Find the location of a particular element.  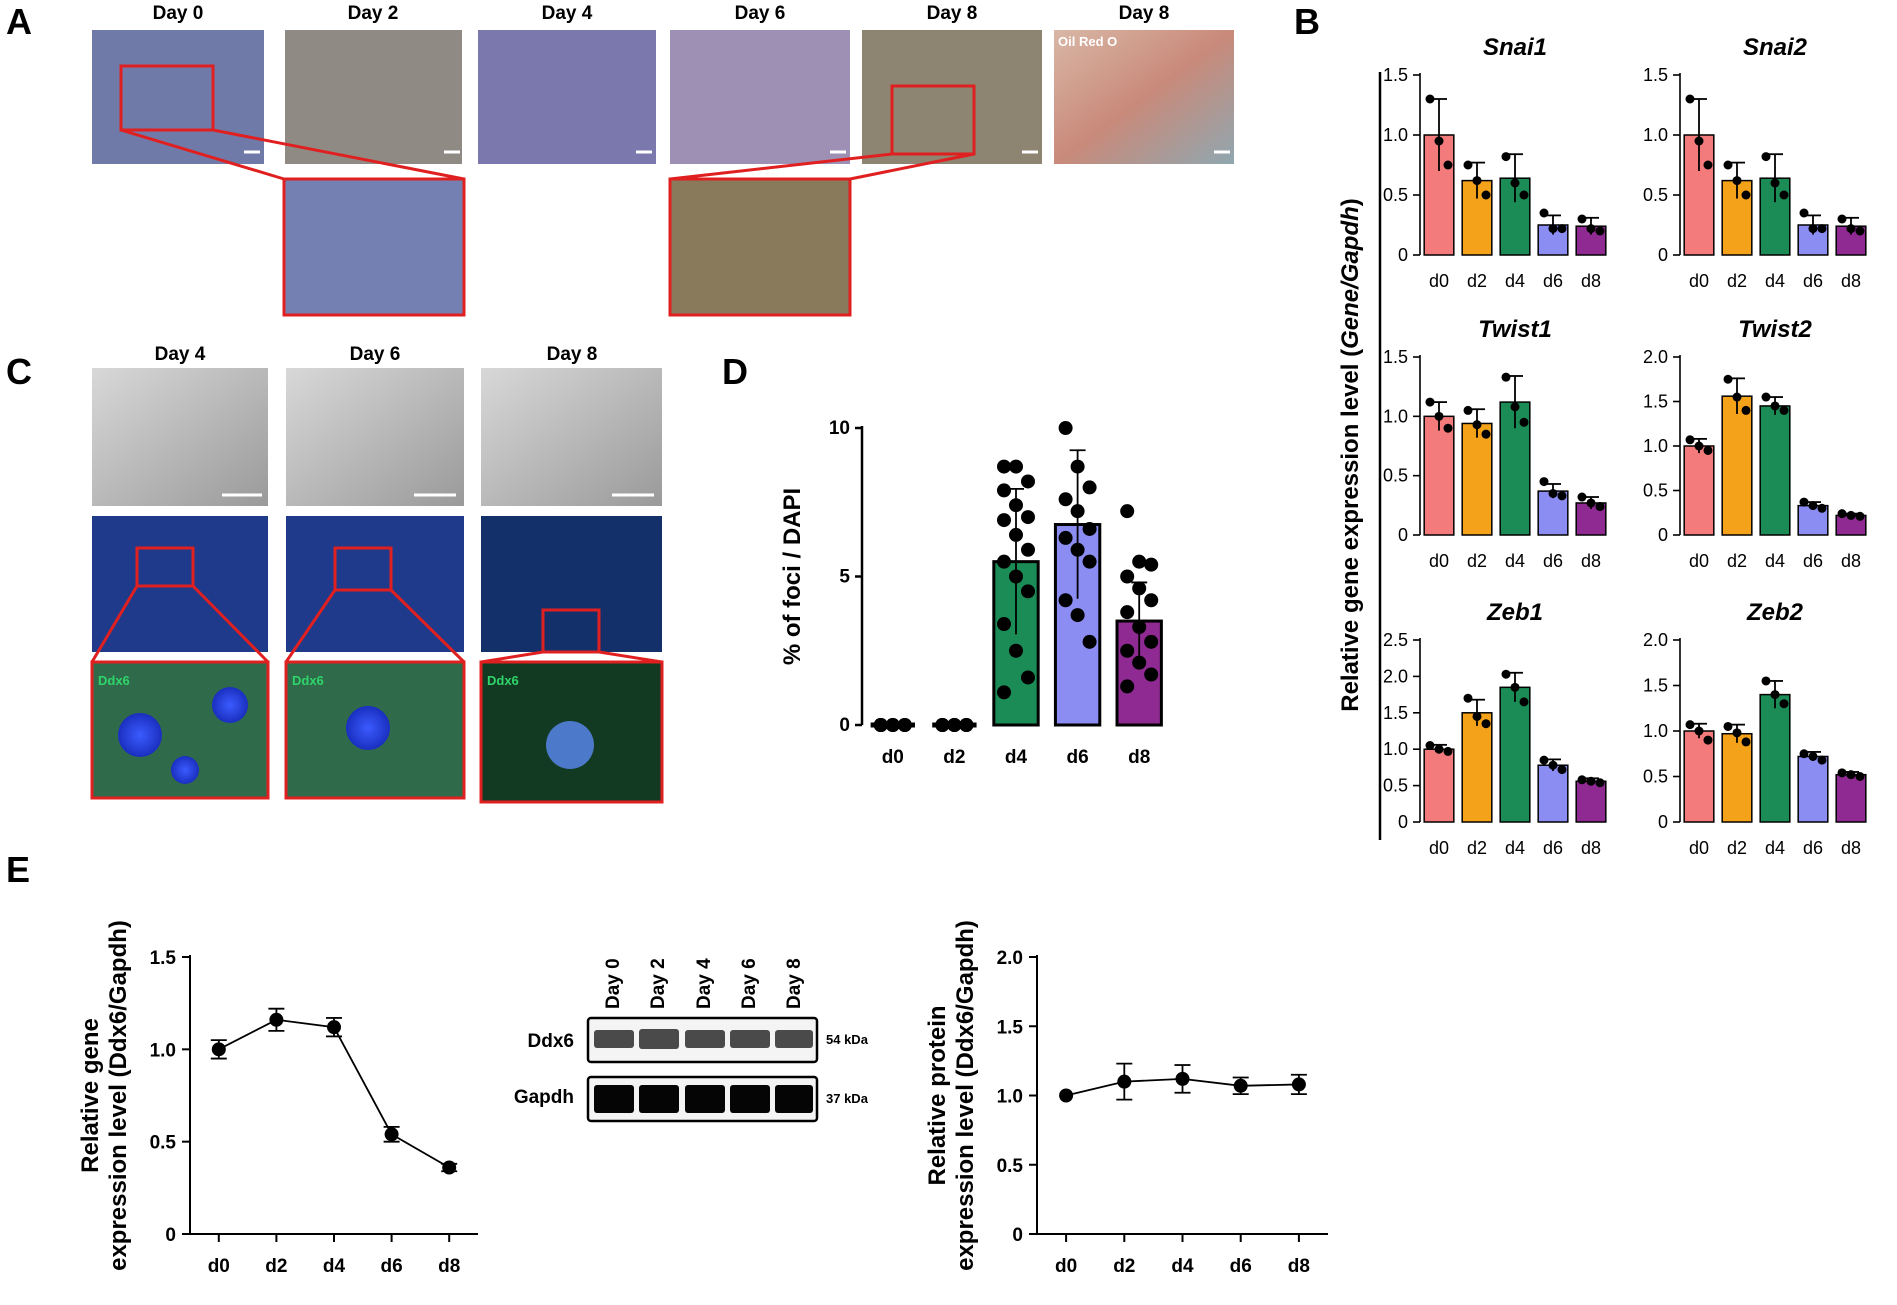

micrograph-day2 is located at coordinates (373, 97).